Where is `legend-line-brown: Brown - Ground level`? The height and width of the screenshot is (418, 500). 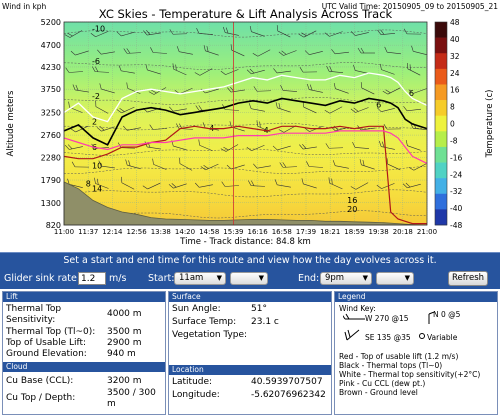 legend-line-brown: Brown - Ground level is located at coordinates (378, 392).